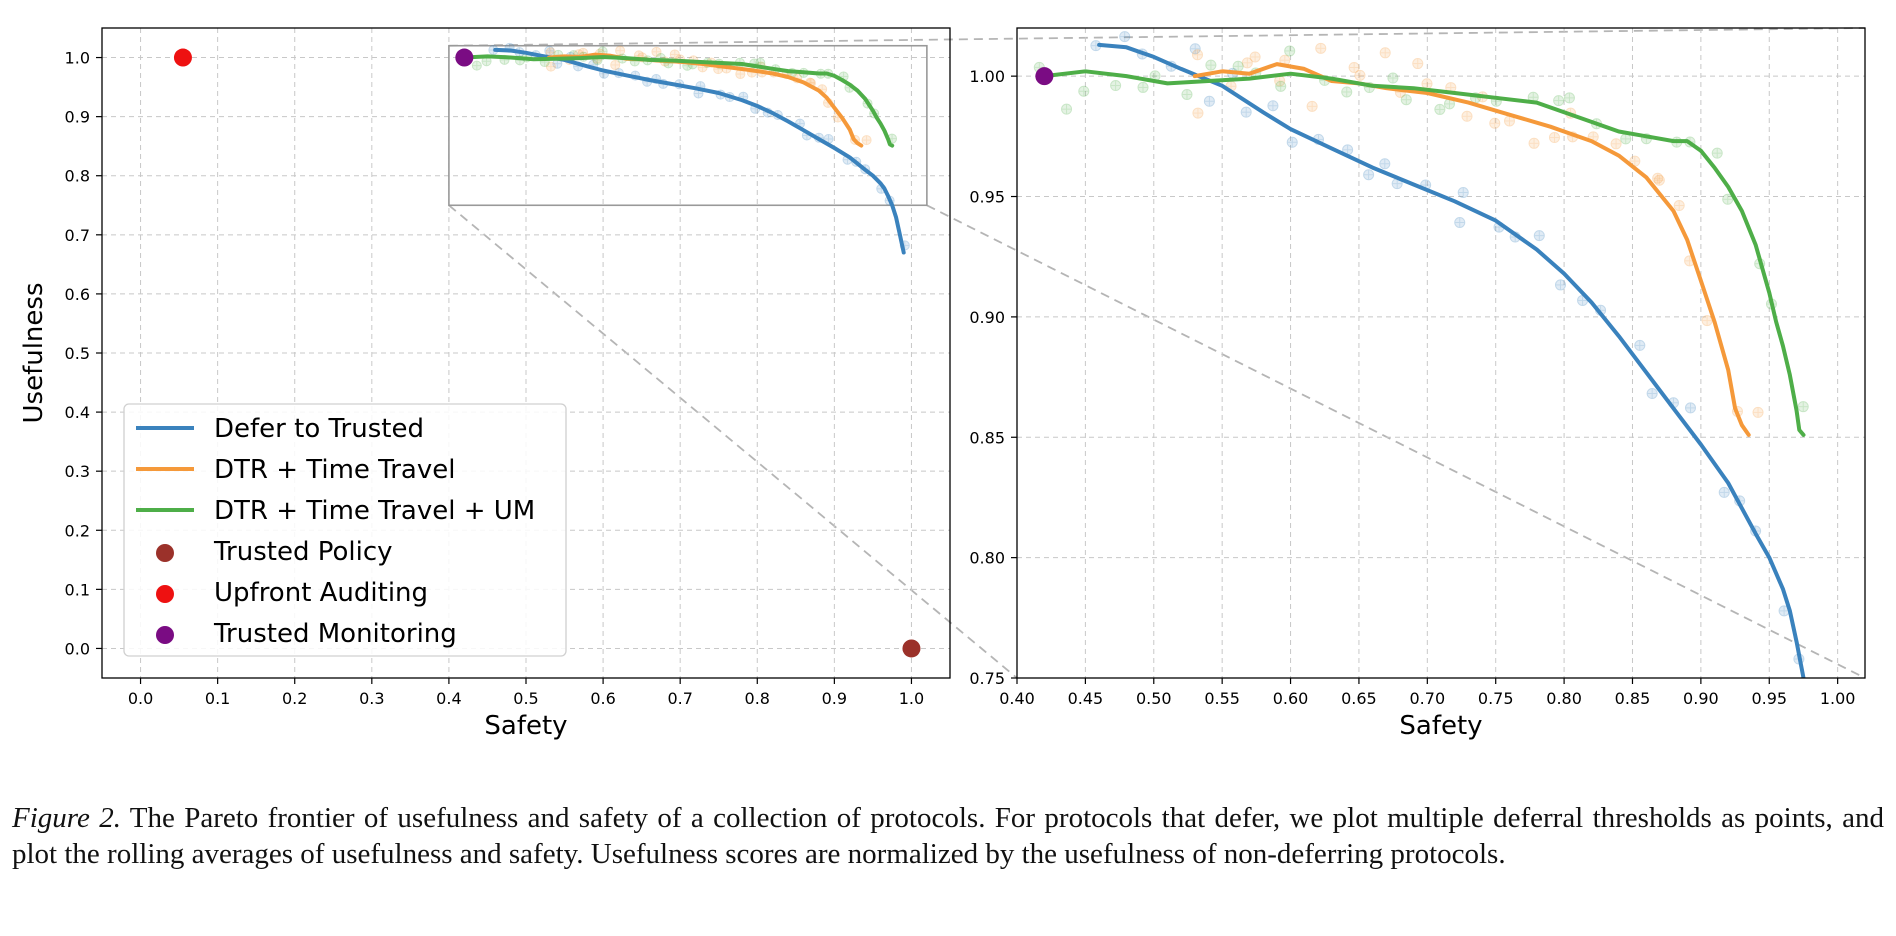 This screenshot has width=1896, height=936. I want to click on legend-swatch-trusted-policy, so click(165, 553).